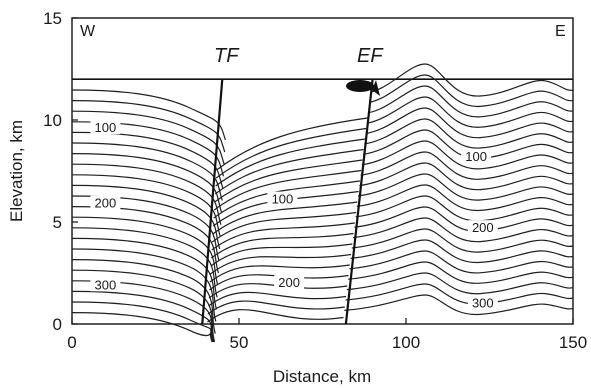  Describe the element at coordinates (406, 342) in the screenshot. I see `x-tick-label: 100` at that location.